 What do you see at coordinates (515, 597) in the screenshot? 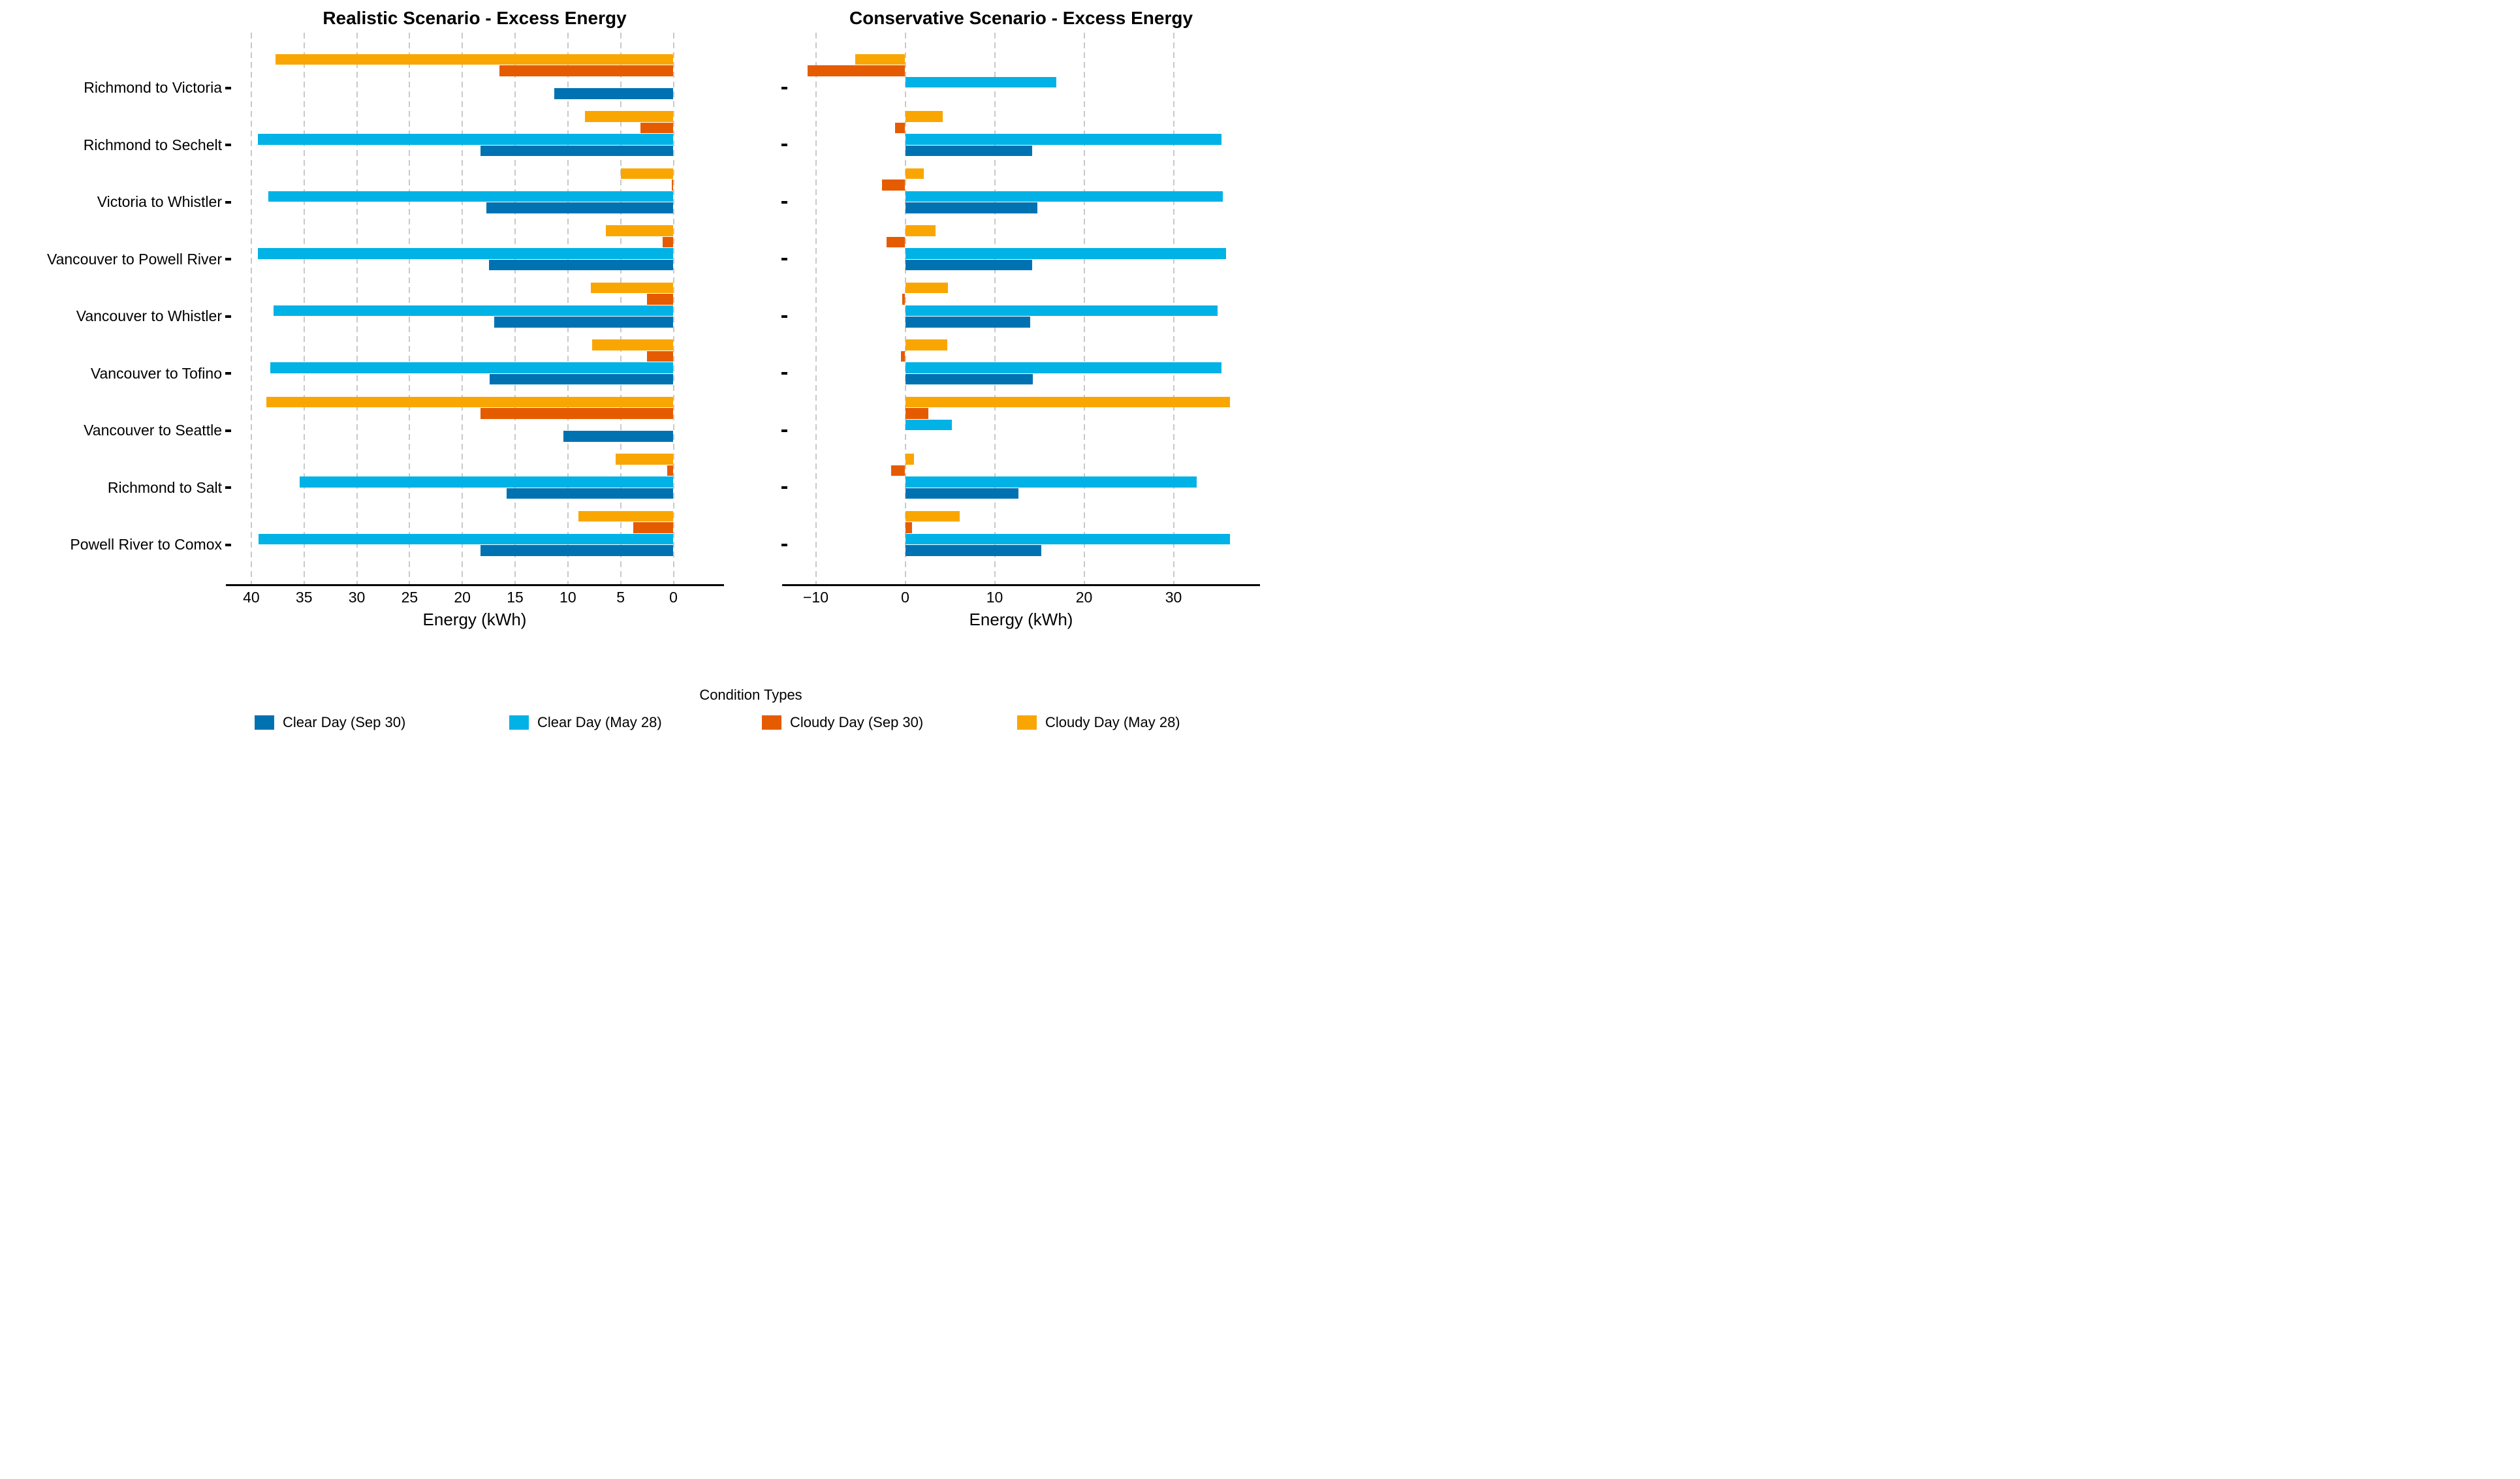
I see `x-tick-label: 15` at bounding box center [515, 597].